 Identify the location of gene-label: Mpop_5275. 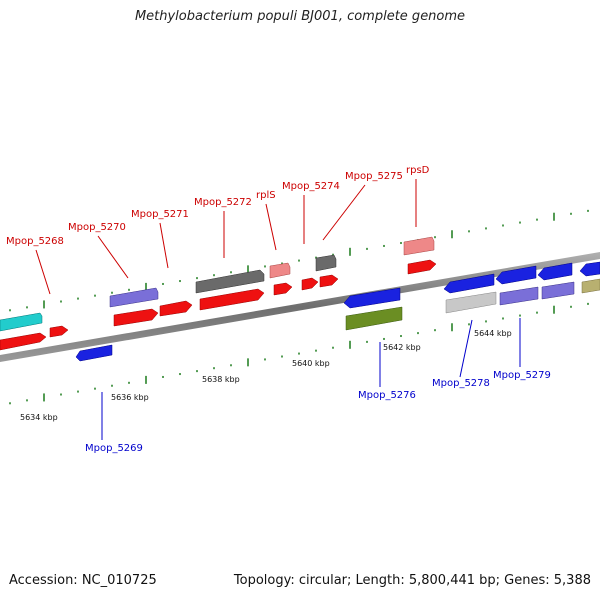
(374, 176).